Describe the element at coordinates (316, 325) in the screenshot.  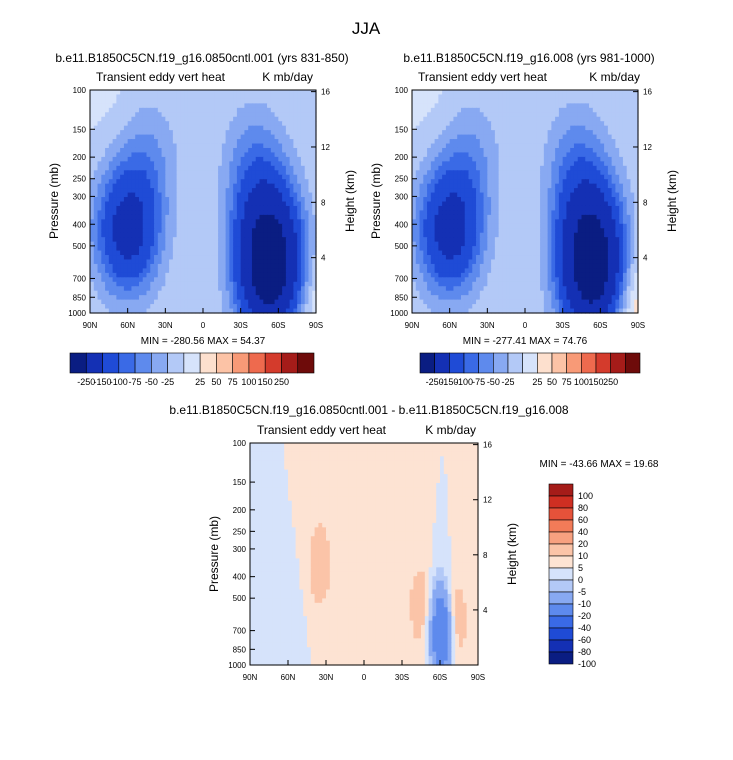
I see `x-tick-label: 90S` at that location.